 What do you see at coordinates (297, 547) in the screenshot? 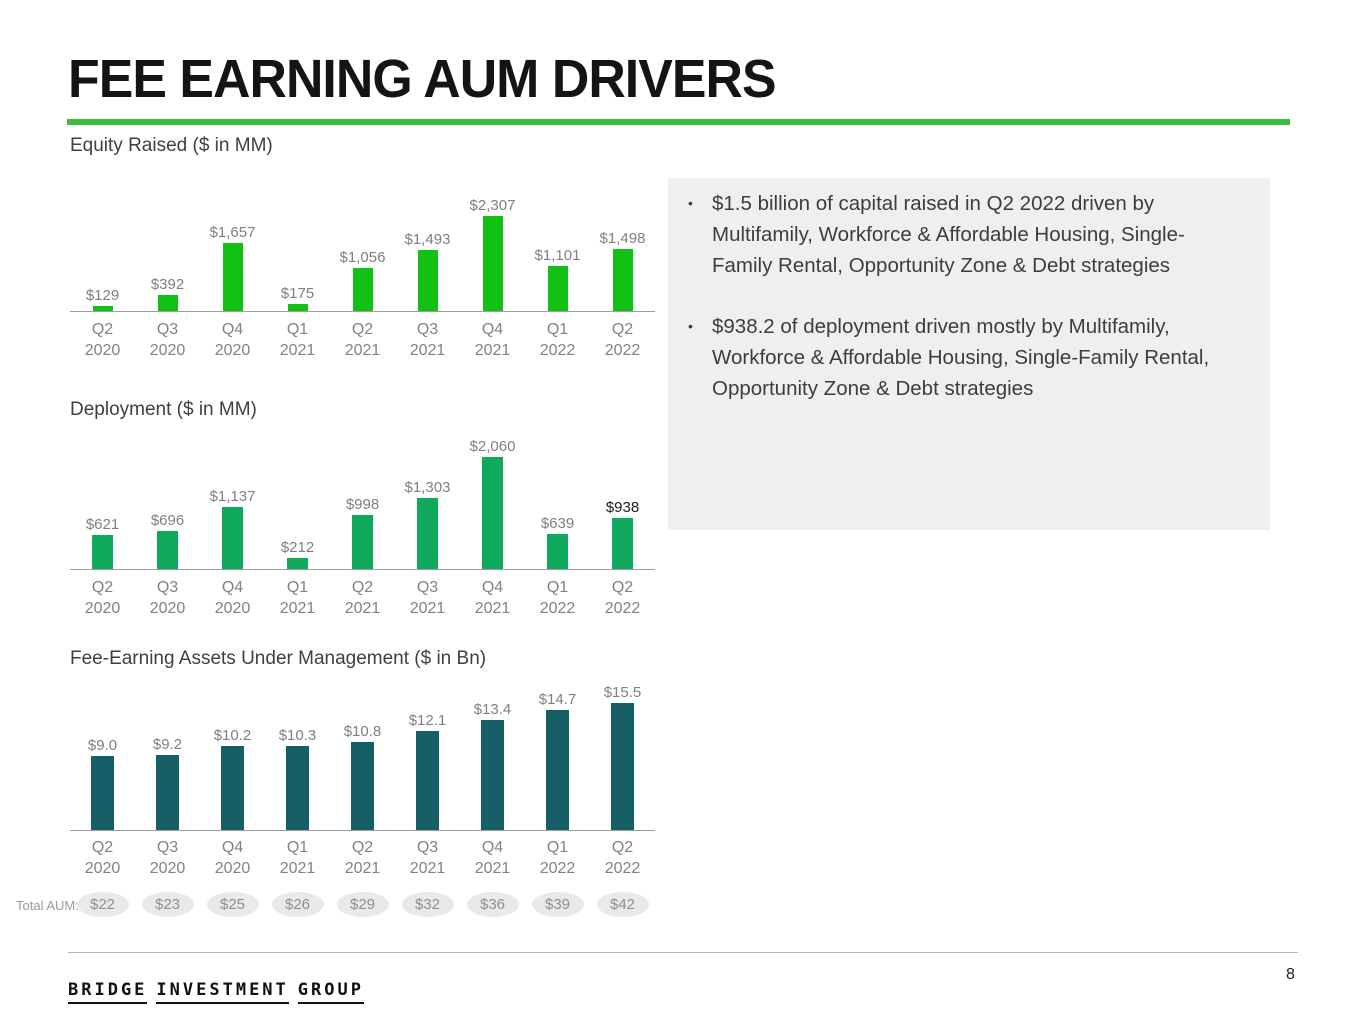
I see `bar-value-label: $212` at bounding box center [297, 547].